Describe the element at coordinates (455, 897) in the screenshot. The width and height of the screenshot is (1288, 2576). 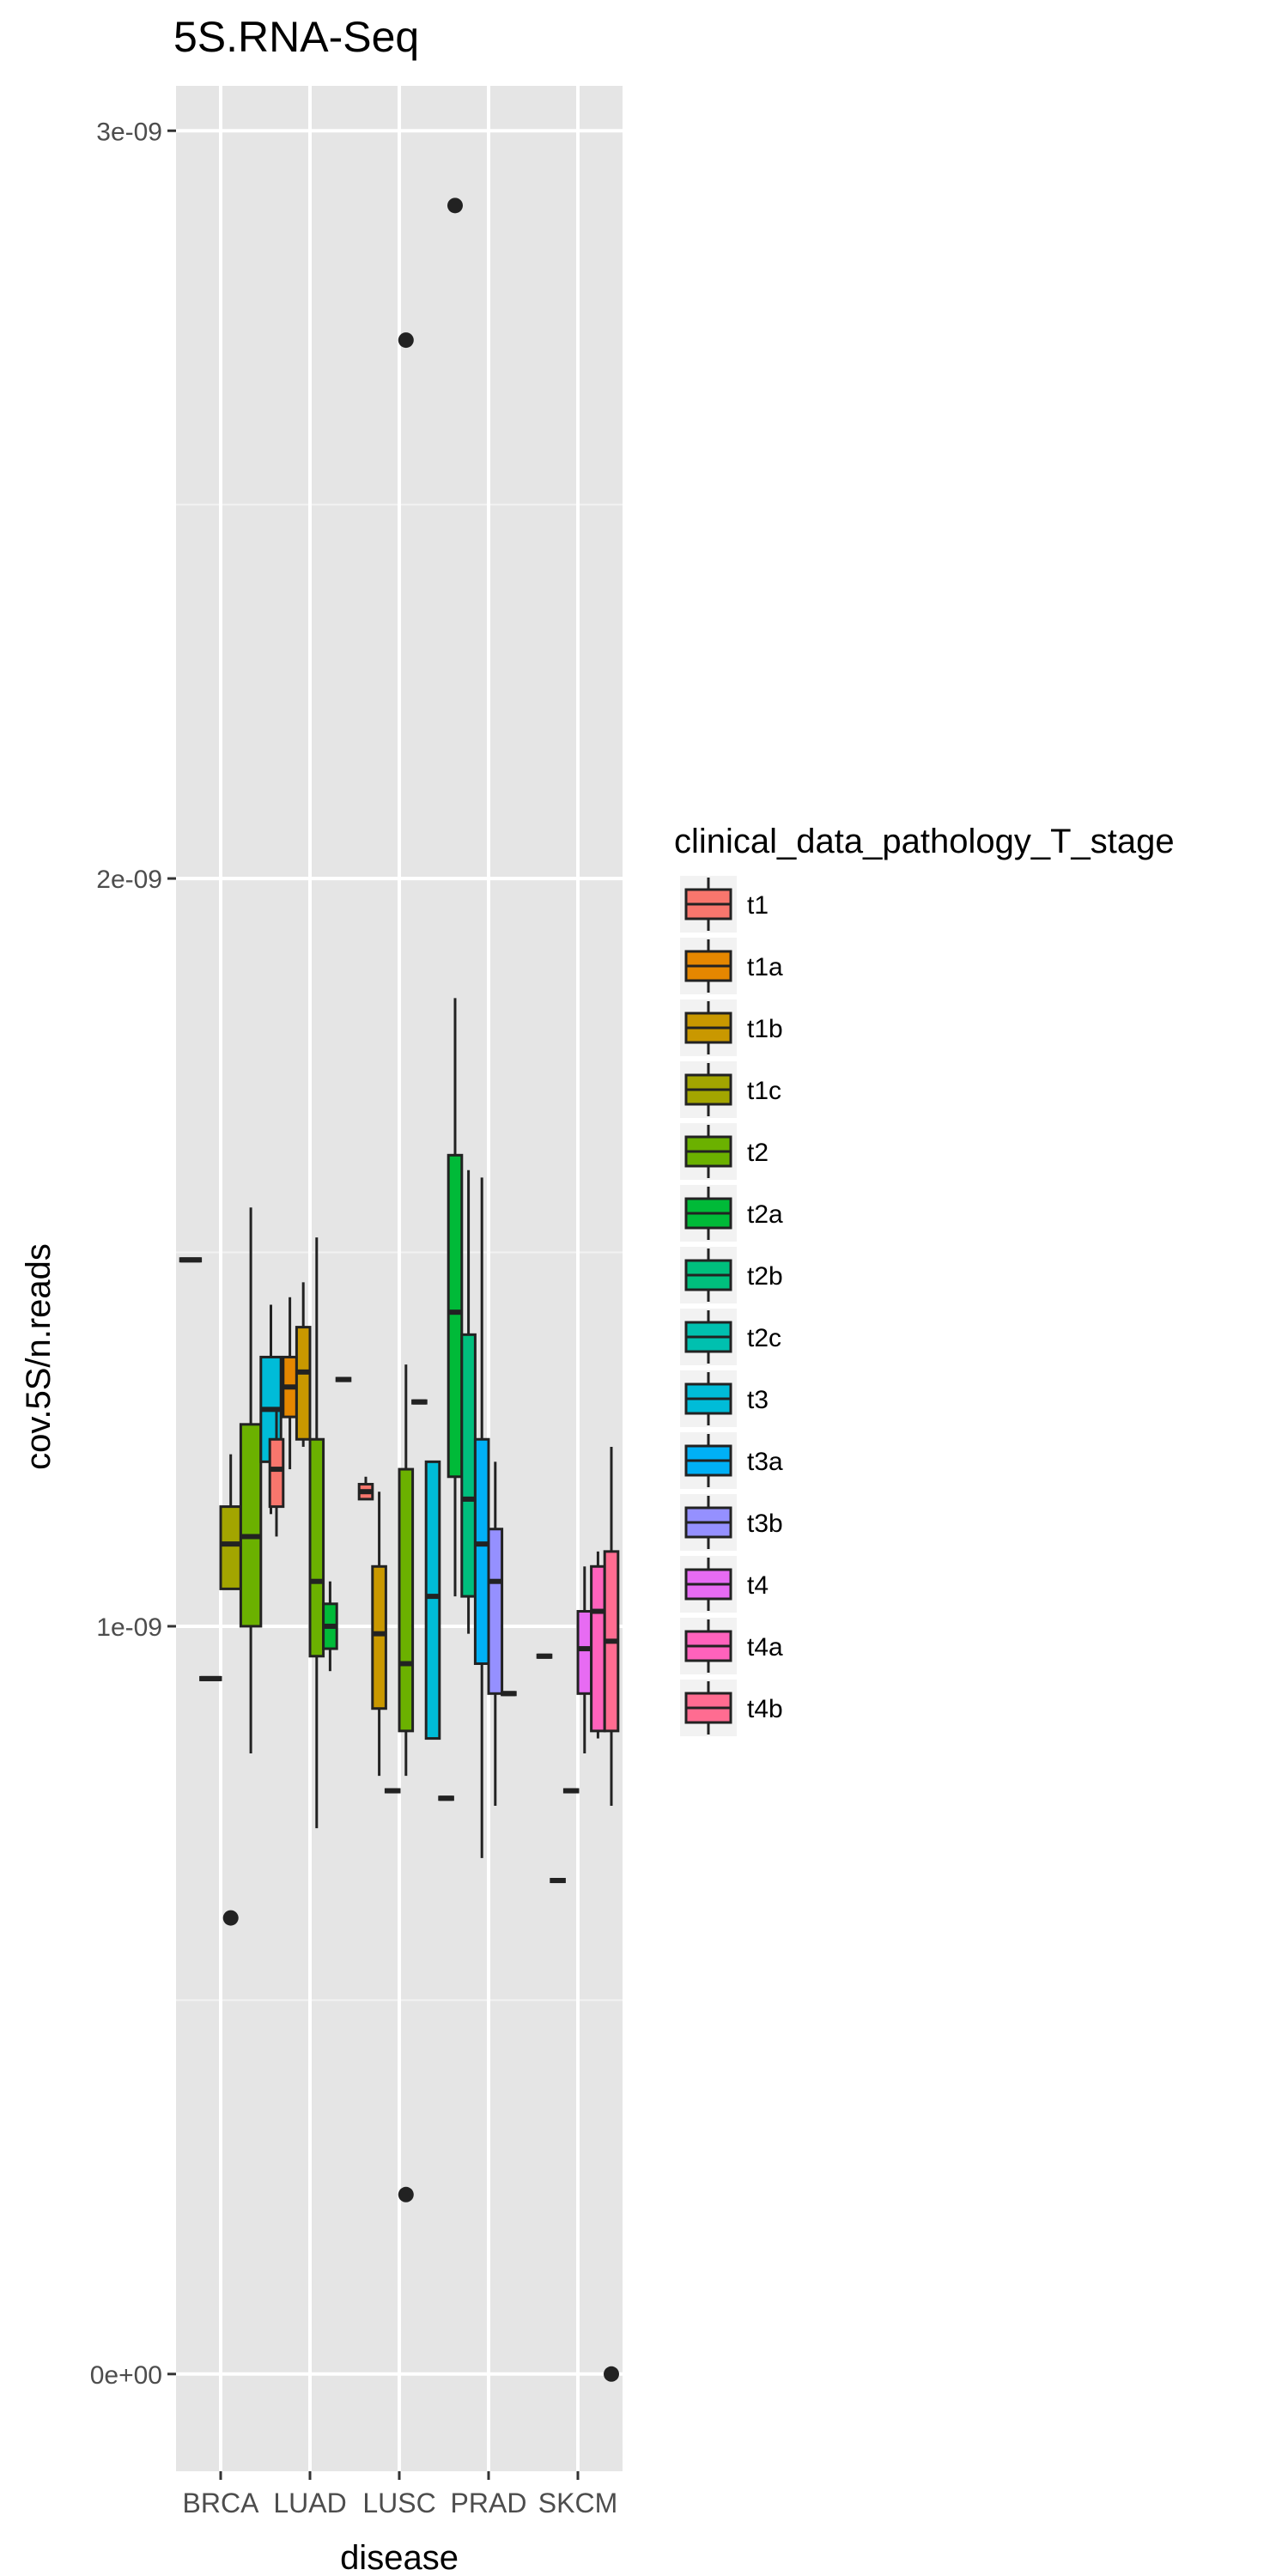
I see `box-prad-t2a` at that location.